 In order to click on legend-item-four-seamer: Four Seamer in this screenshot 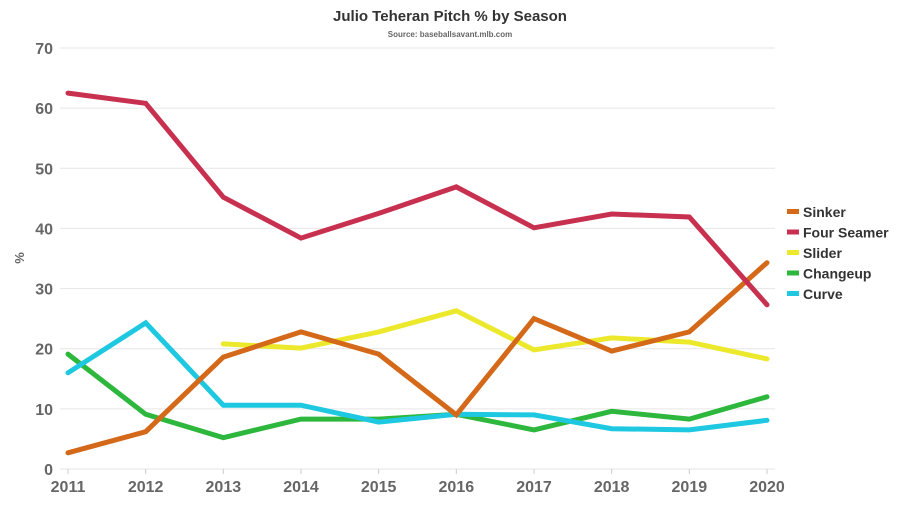, I will do `click(838, 233)`.